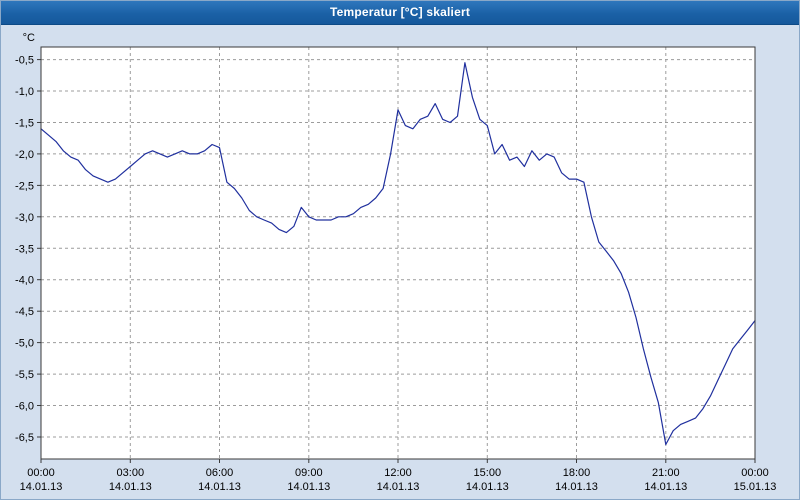 Image resolution: width=800 pixels, height=500 pixels. I want to click on y-tick-label: -2,0, so click(24, 155).